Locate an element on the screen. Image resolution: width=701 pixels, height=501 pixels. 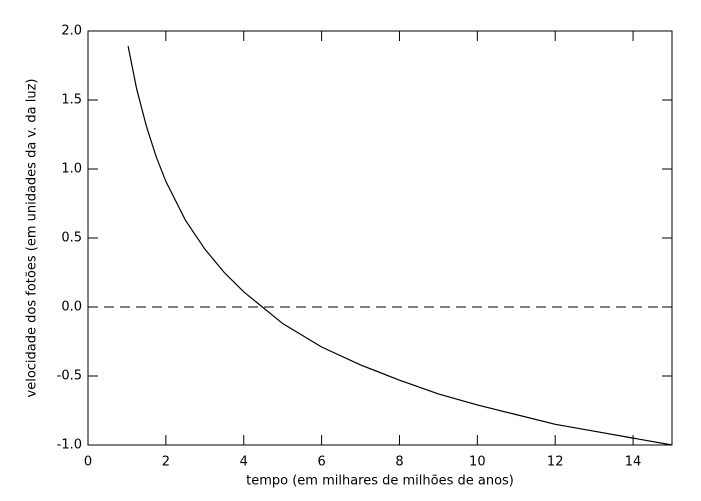
x-tick-label: 0 is located at coordinates (88, 462).